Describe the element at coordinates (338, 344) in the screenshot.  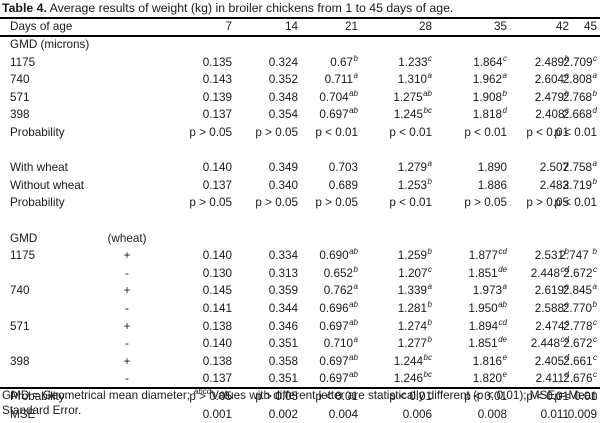
I see `cell-value: 0.710` at that location.